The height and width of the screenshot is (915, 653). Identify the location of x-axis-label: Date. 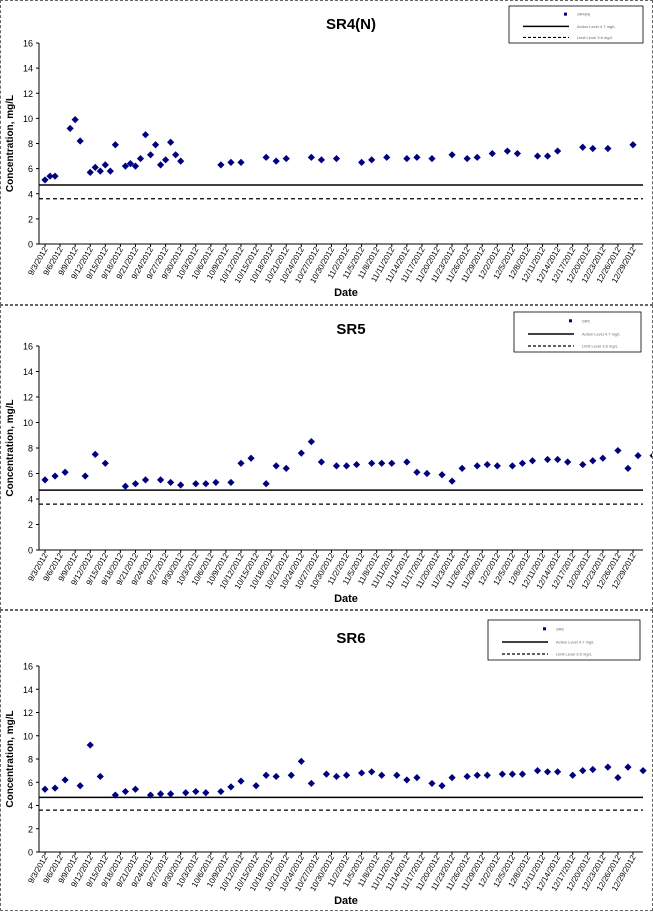
(346, 901).